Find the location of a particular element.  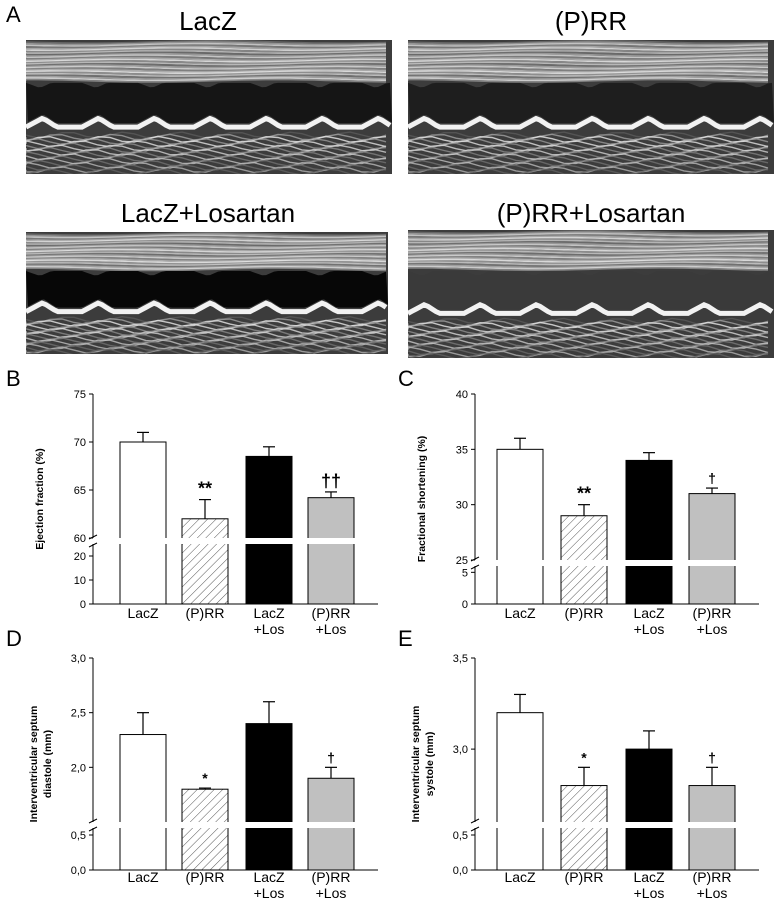

y-tick-label: 3,5 is located at coordinates (460, 659).